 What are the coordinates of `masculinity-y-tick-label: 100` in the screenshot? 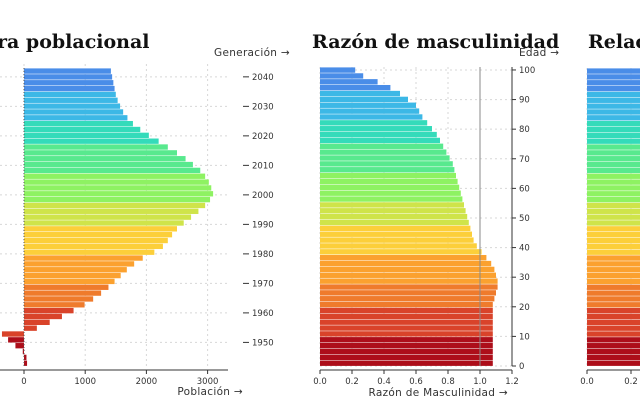 It's located at (527, 71).